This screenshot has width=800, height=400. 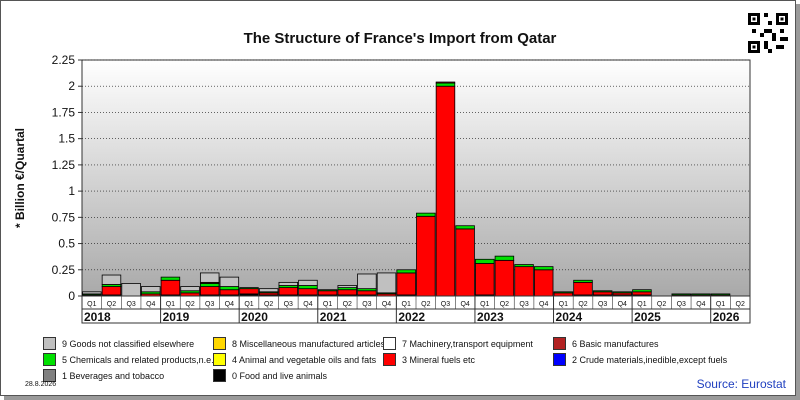 I want to click on legend-item: 8 Miscellaneous manufactured articles, so click(x=299, y=343).